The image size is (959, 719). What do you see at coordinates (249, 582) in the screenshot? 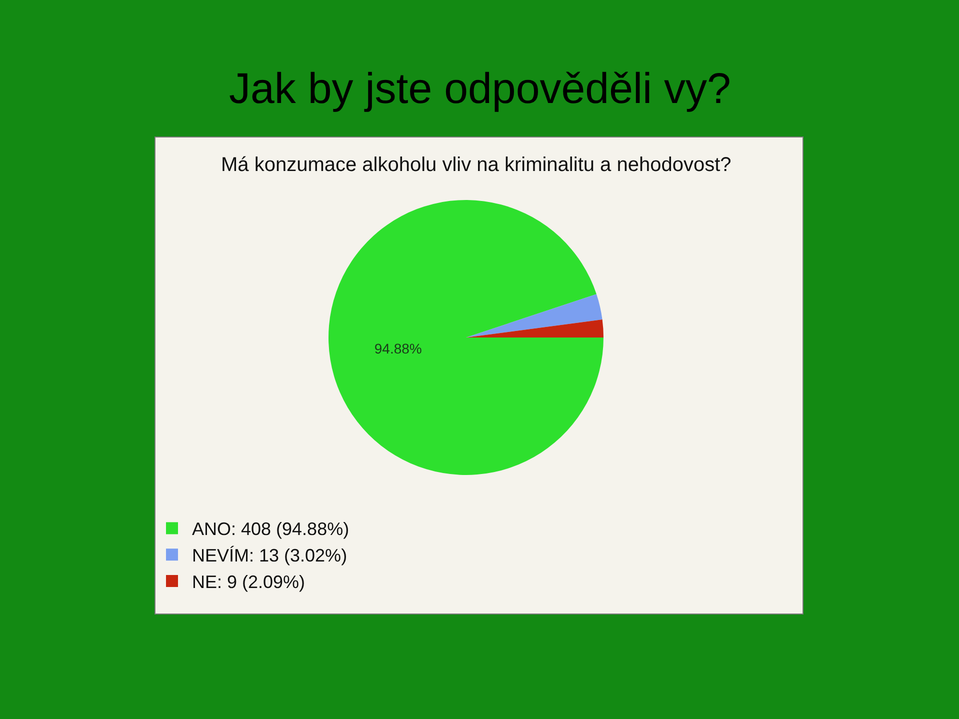
I see `legend-label: NE: 9 (2.09%)` at bounding box center [249, 582].